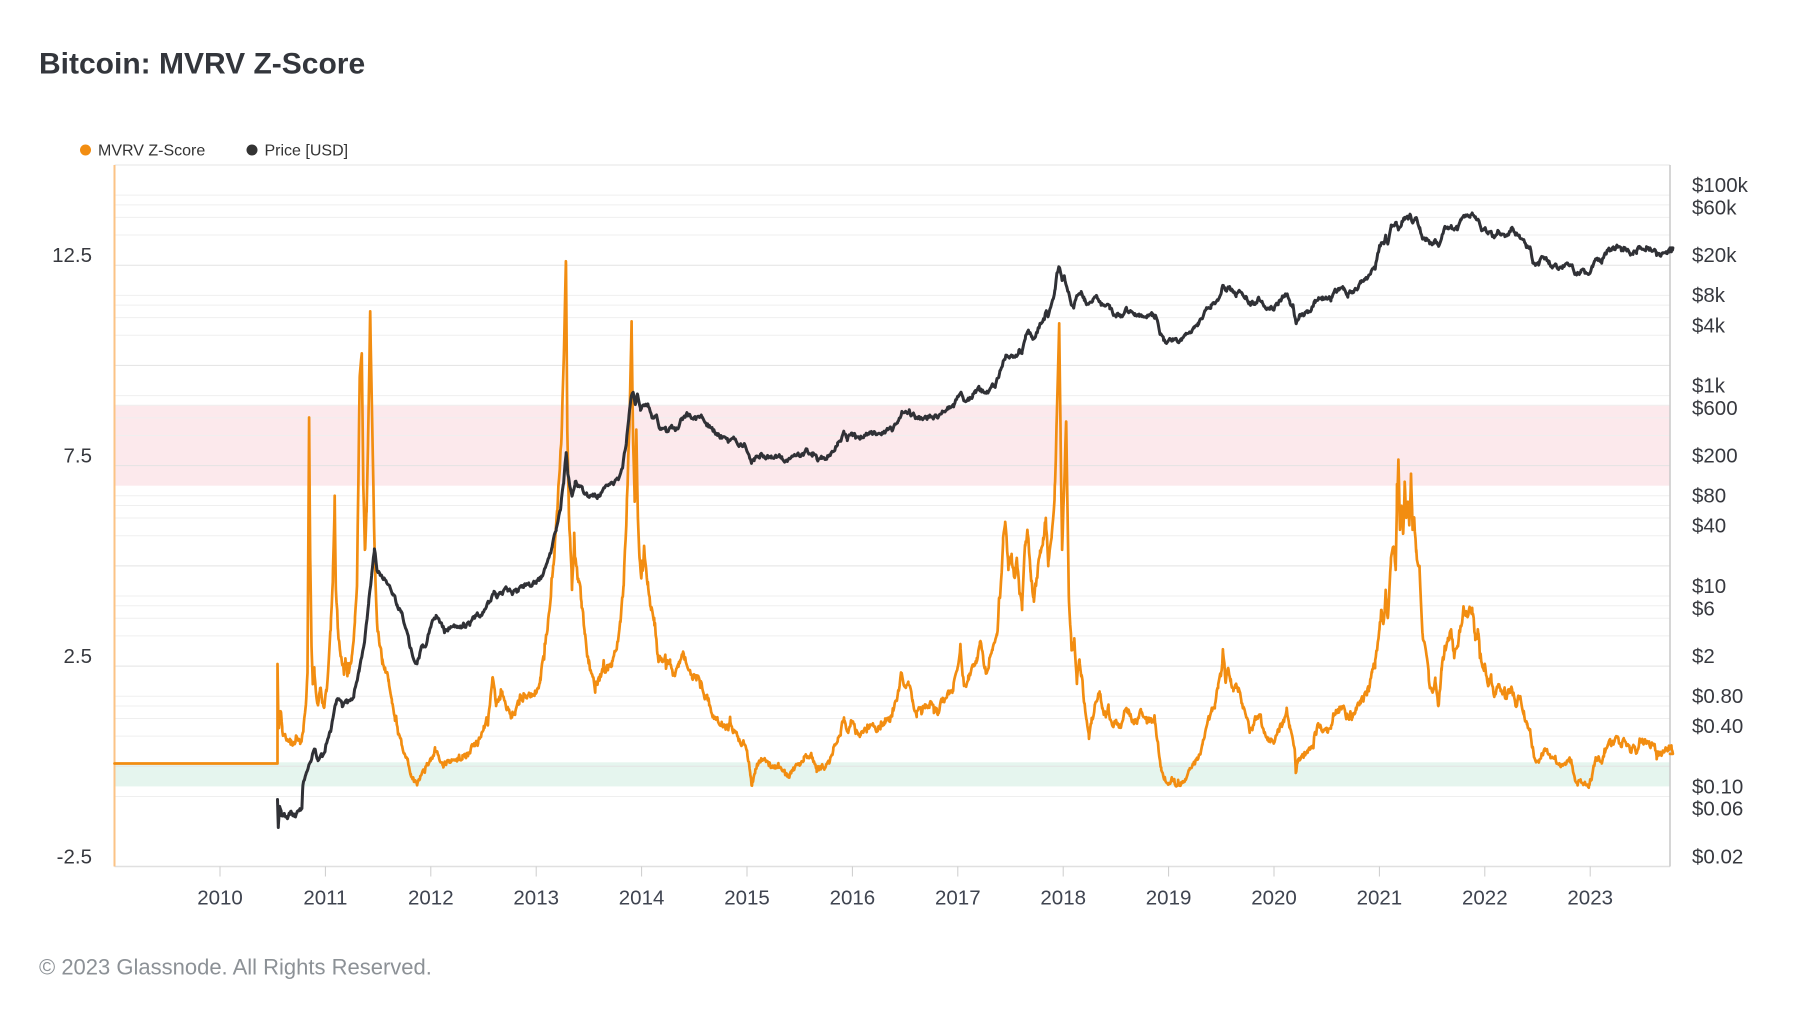 This screenshot has height=1013, width=1800. What do you see at coordinates (78, 656) in the screenshot?
I see `svg-text: 2.5` at bounding box center [78, 656].